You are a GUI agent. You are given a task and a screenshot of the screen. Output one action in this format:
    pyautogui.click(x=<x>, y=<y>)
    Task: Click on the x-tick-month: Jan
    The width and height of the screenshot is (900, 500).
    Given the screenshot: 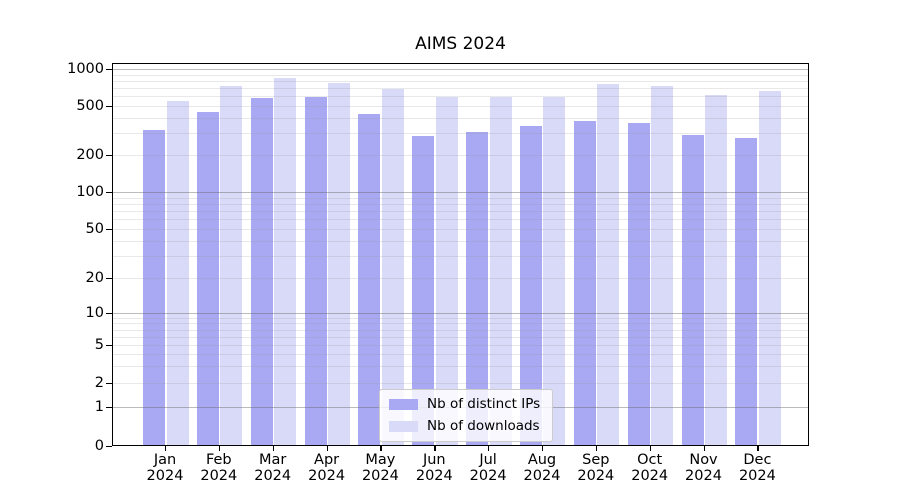 What is the action you would take?
    pyautogui.click(x=165, y=460)
    